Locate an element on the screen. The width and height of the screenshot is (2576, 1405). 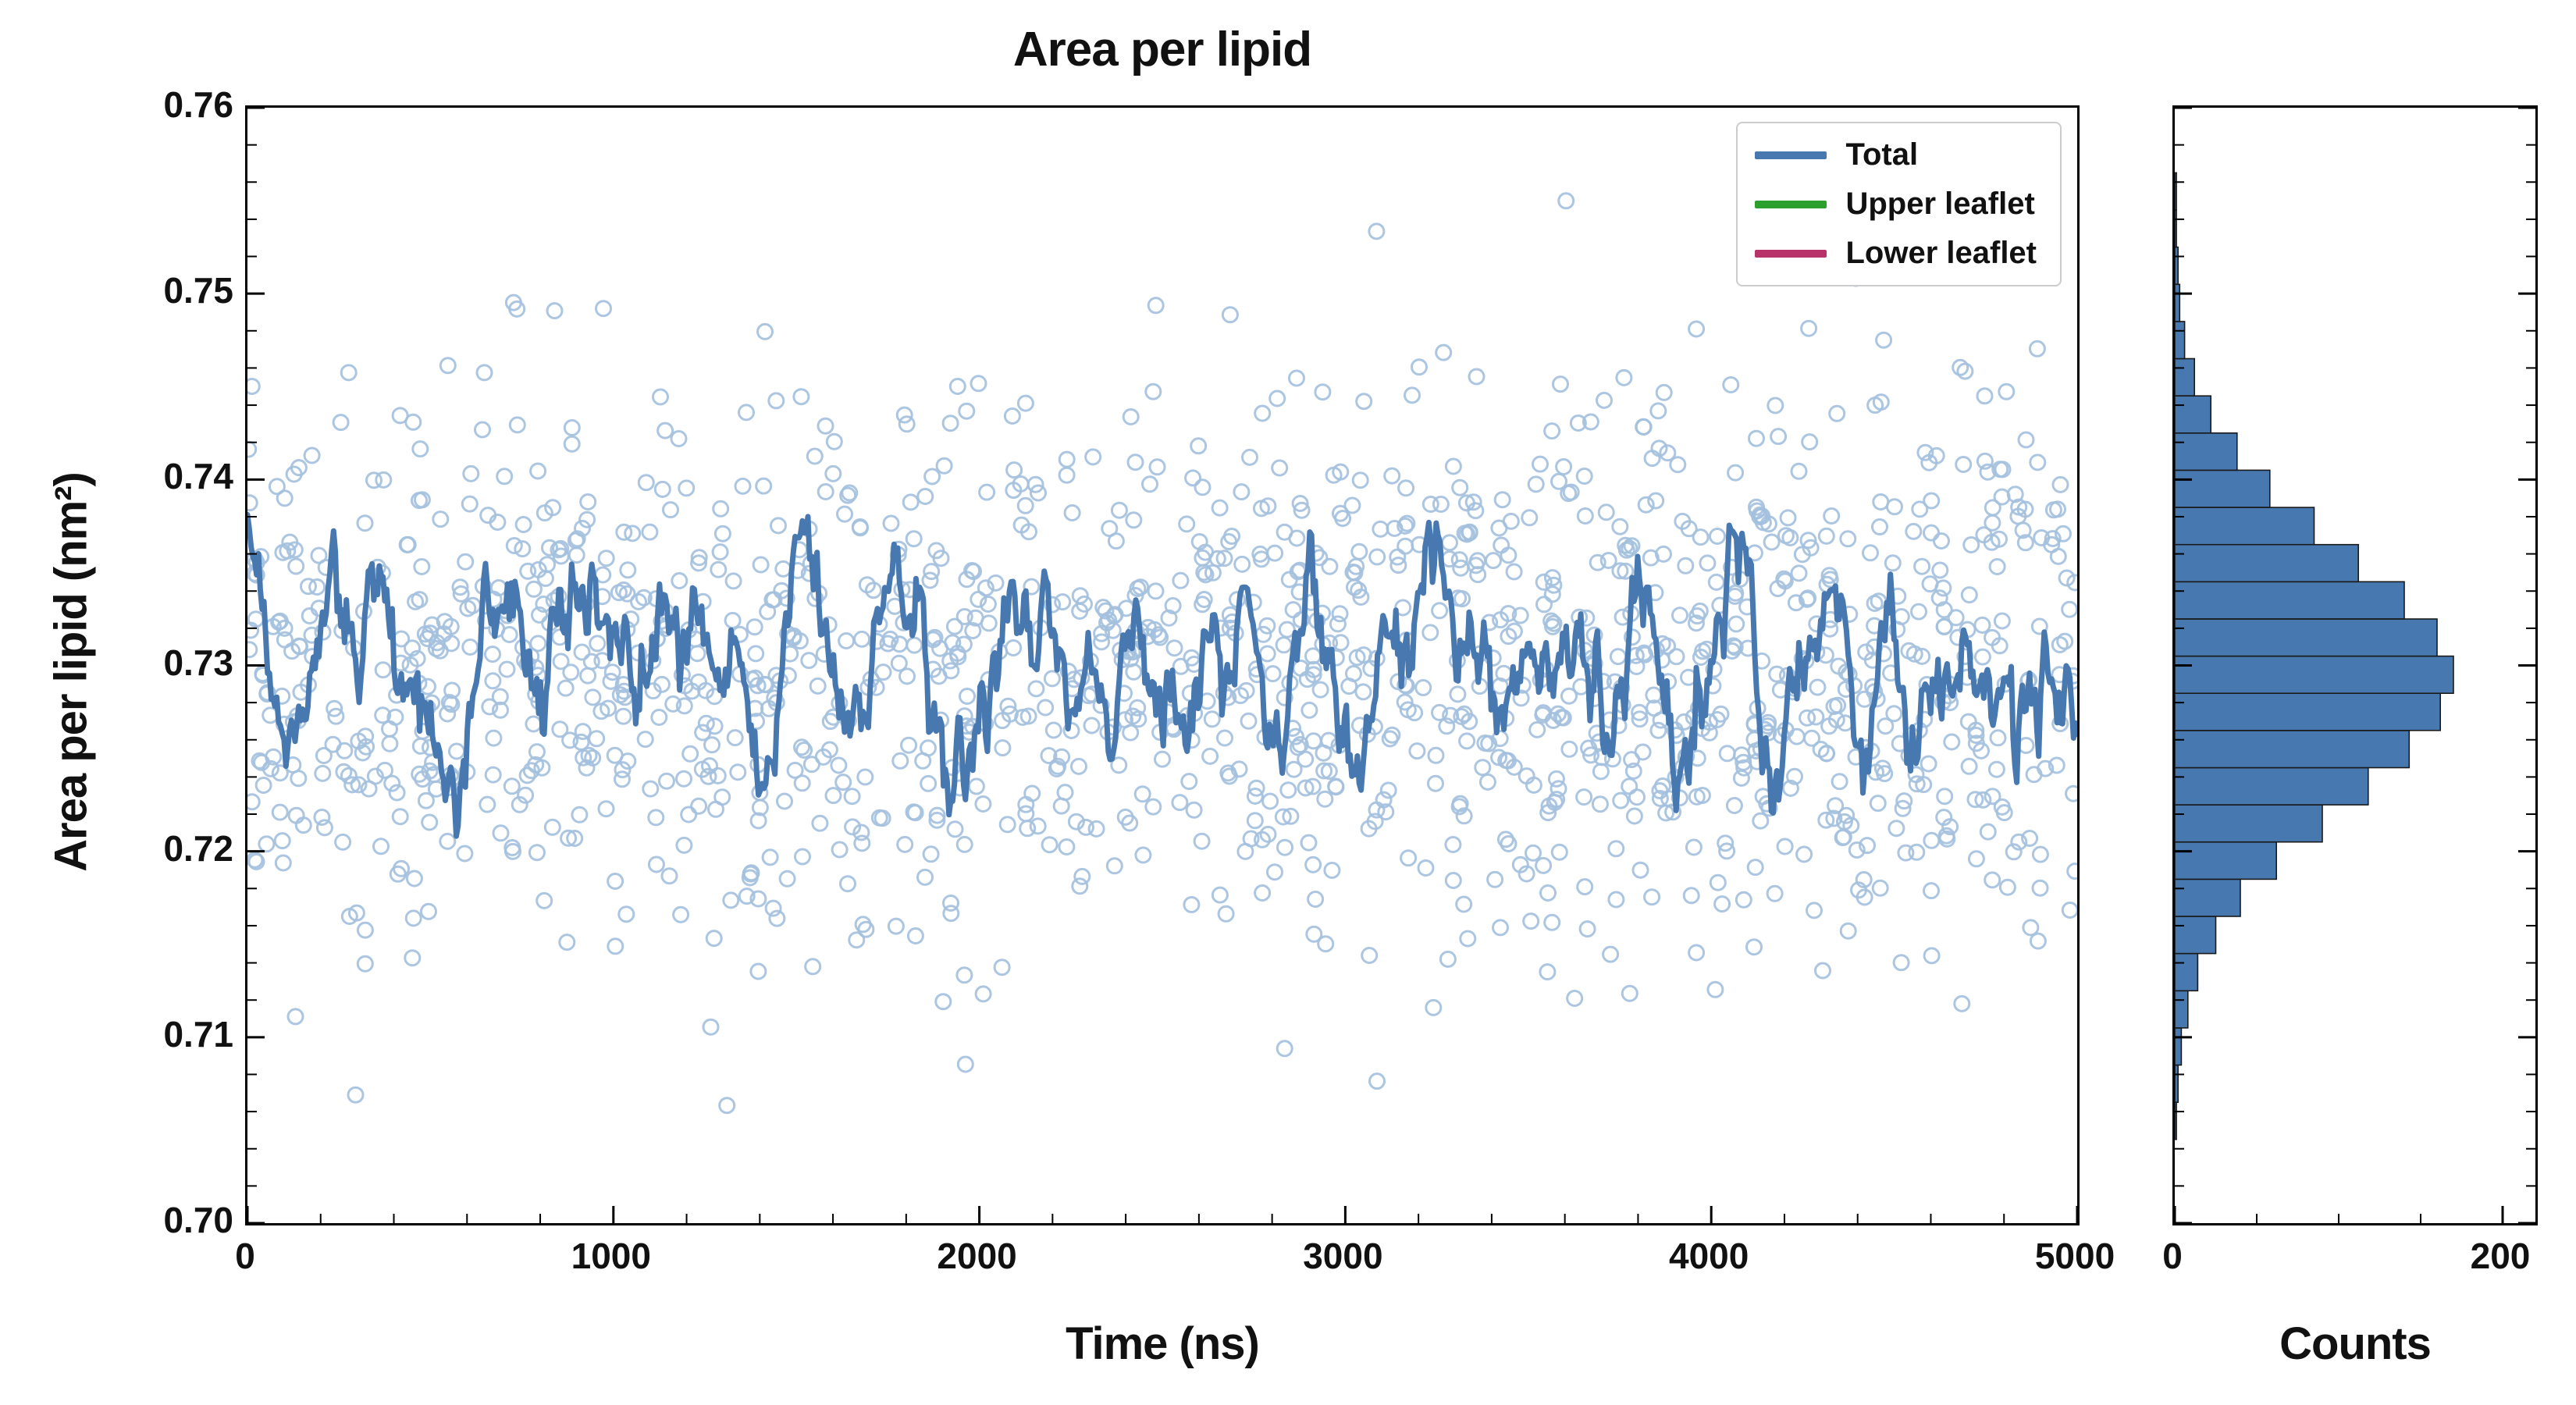
chart-title: Area per lipid is located at coordinates (1162, 49).